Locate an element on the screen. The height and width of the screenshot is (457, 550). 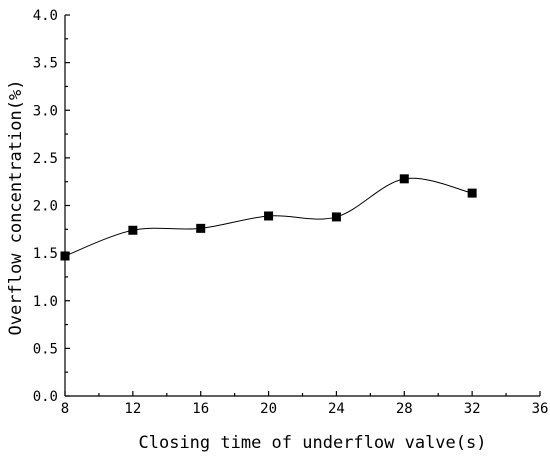
x-ticks: 8 12 16 20 24 28 32 36 is located at coordinates (305, 404).